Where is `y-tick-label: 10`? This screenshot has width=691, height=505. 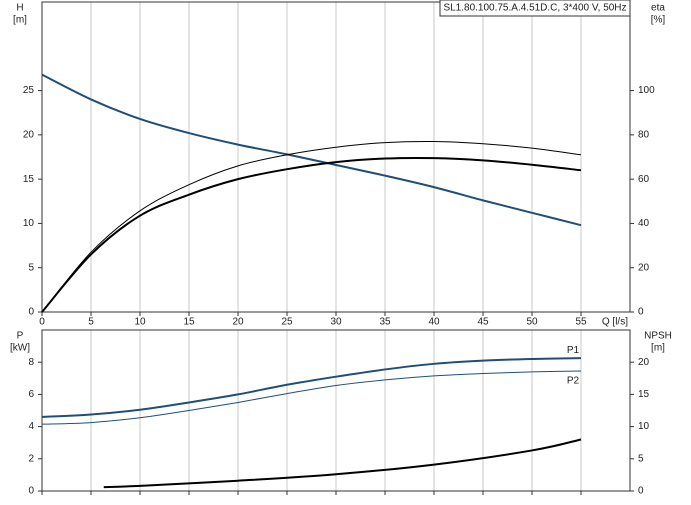
y-tick-label: 10 is located at coordinates (29, 223).